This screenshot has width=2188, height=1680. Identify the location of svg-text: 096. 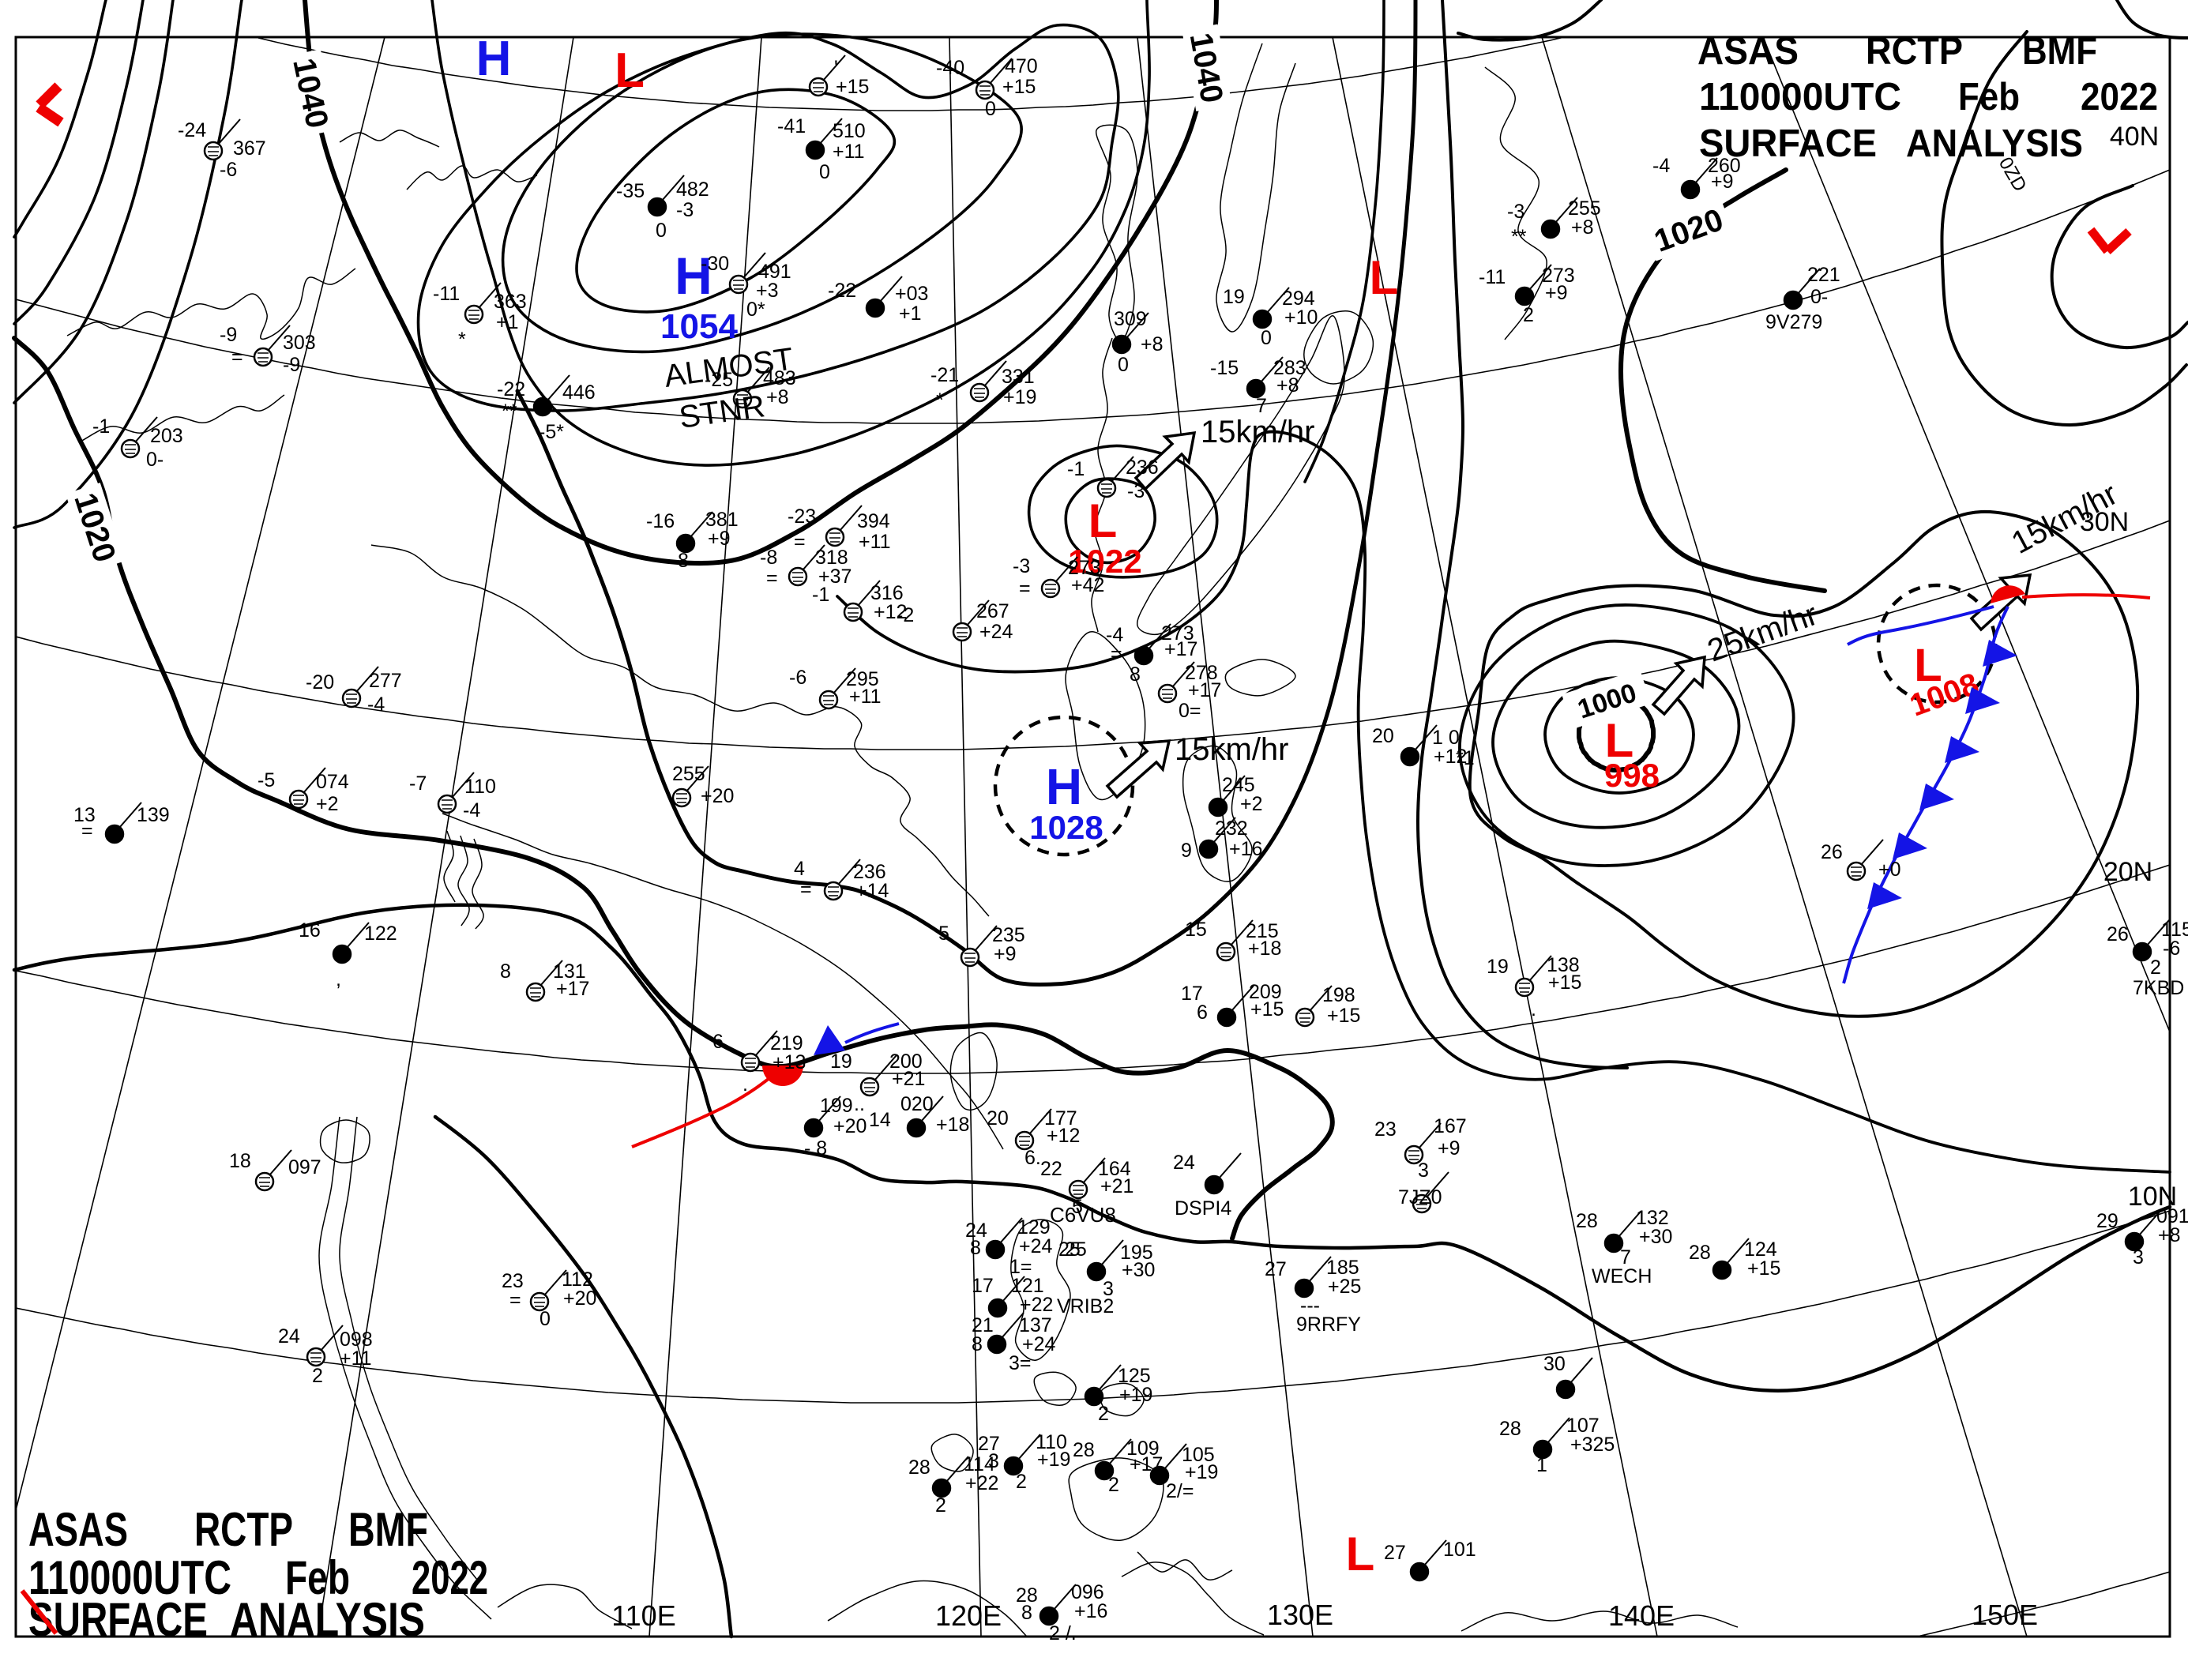
(1087, 1592).